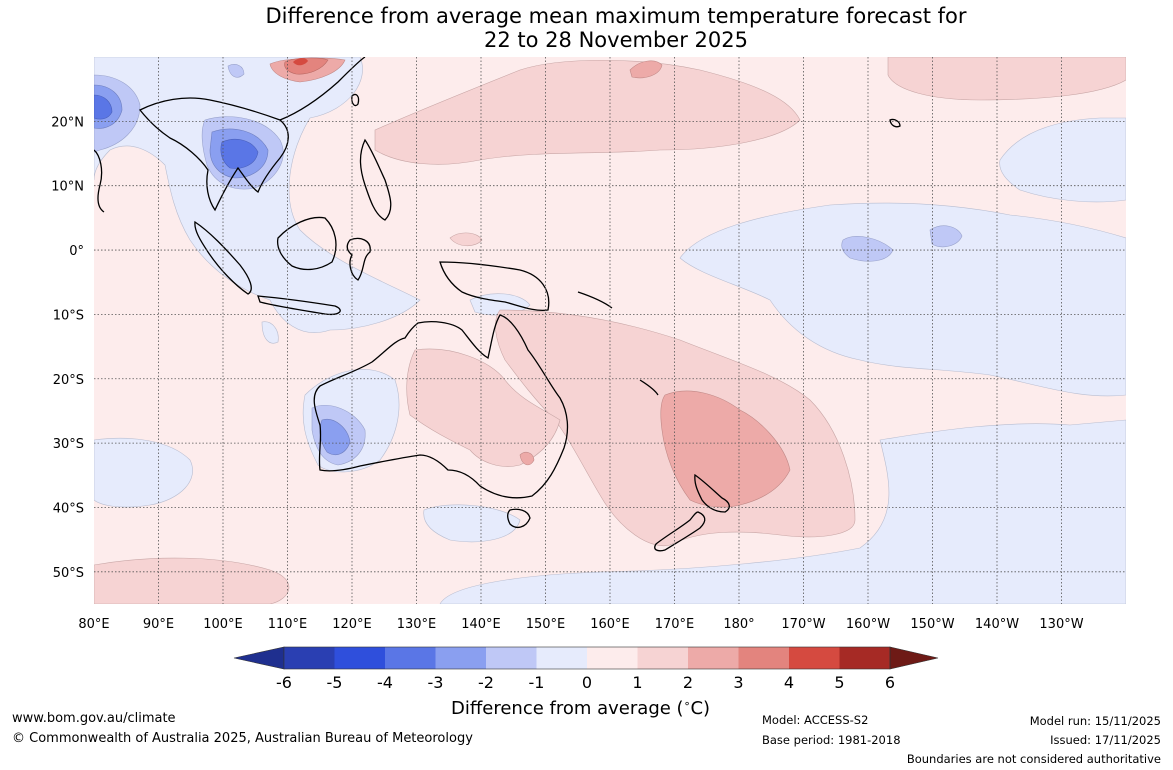 The height and width of the screenshot is (770, 1173). What do you see at coordinates (616, 40) in the screenshot?
I see `title-line-2: 22 to 28 November 2025` at bounding box center [616, 40].